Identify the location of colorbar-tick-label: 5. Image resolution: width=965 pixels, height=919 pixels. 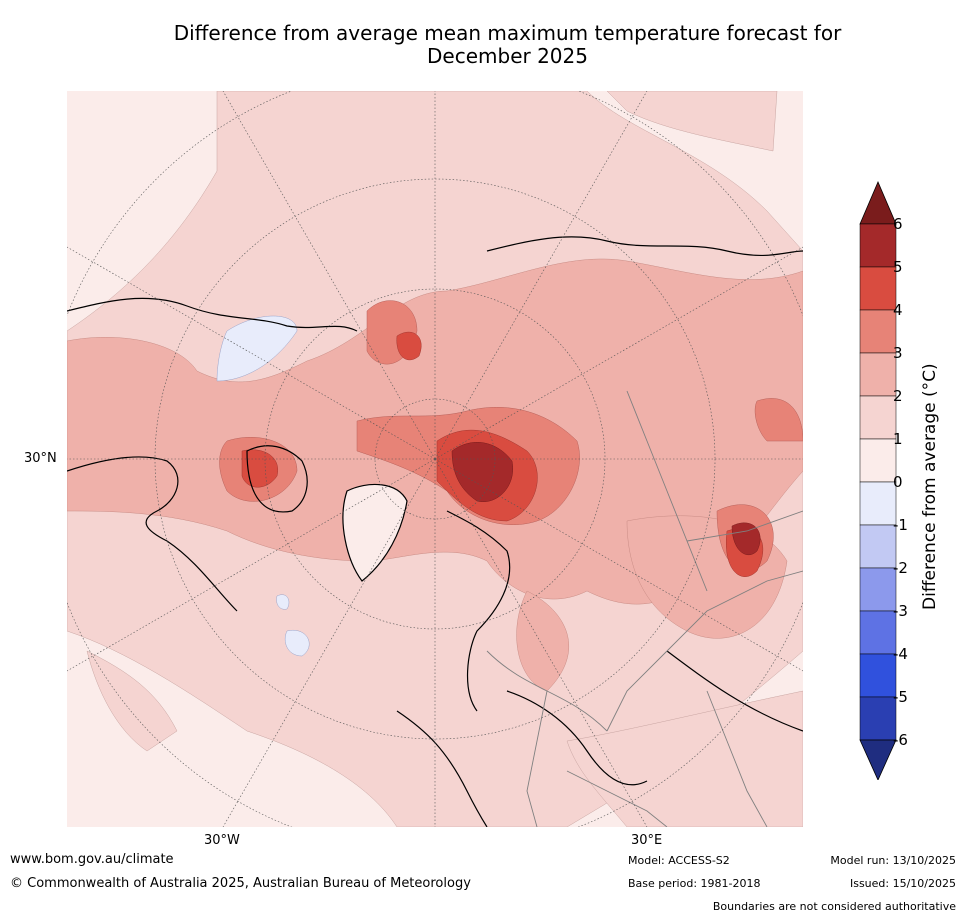
(898, 267).